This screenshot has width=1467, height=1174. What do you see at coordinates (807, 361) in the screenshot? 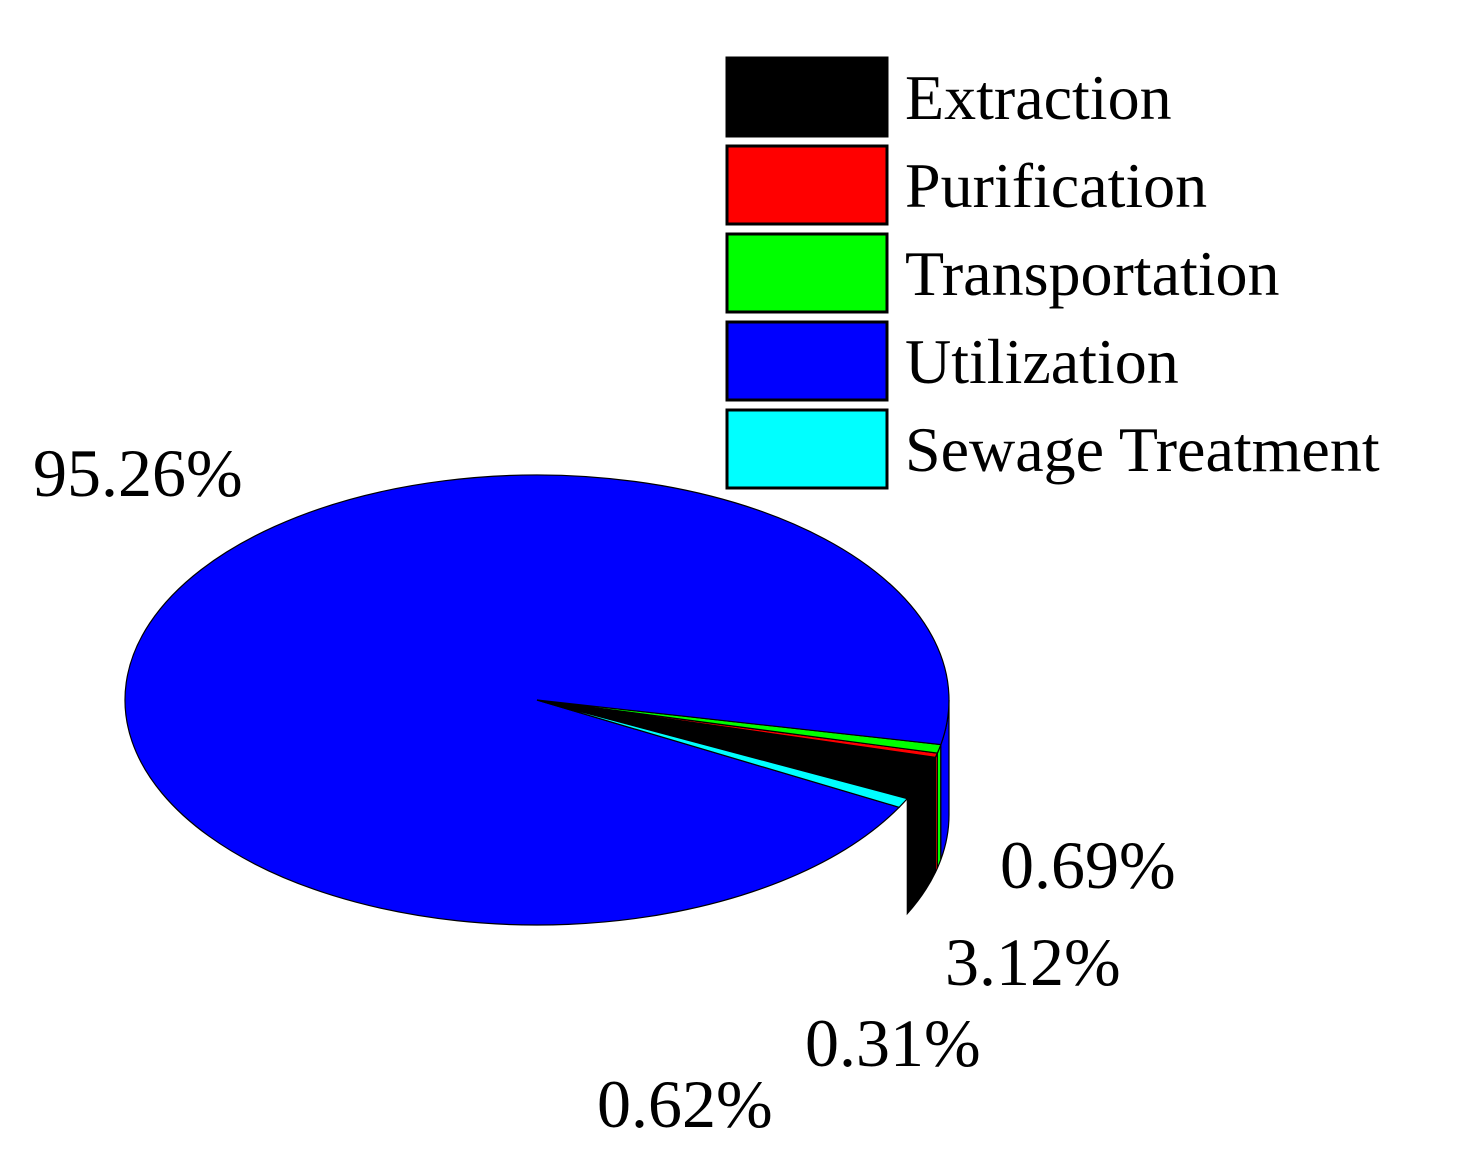
I see `legend-swatch-utilization` at bounding box center [807, 361].